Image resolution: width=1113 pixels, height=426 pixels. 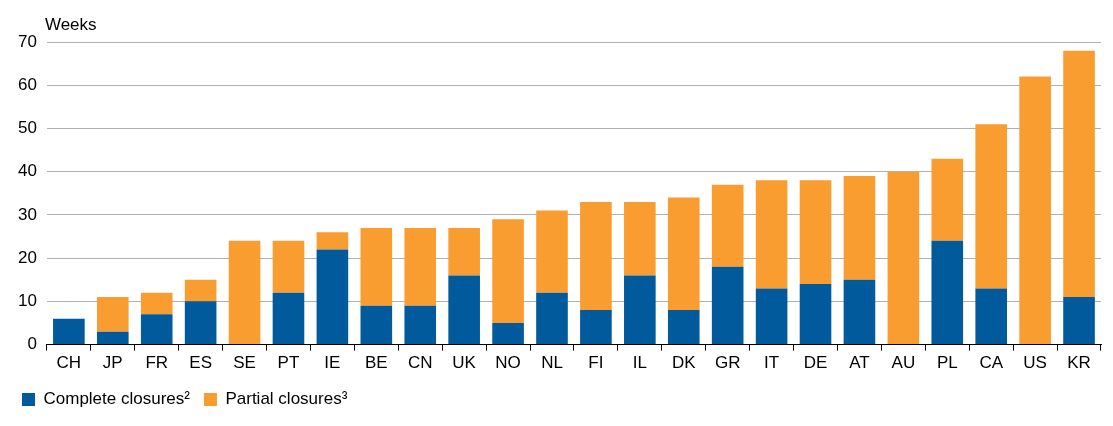 I want to click on y-tick-label: 0, so click(x=32, y=344).